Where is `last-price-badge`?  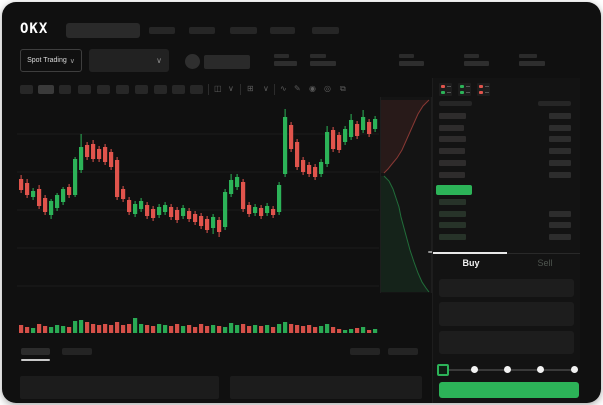 last-price-badge is located at coordinates (454, 190).